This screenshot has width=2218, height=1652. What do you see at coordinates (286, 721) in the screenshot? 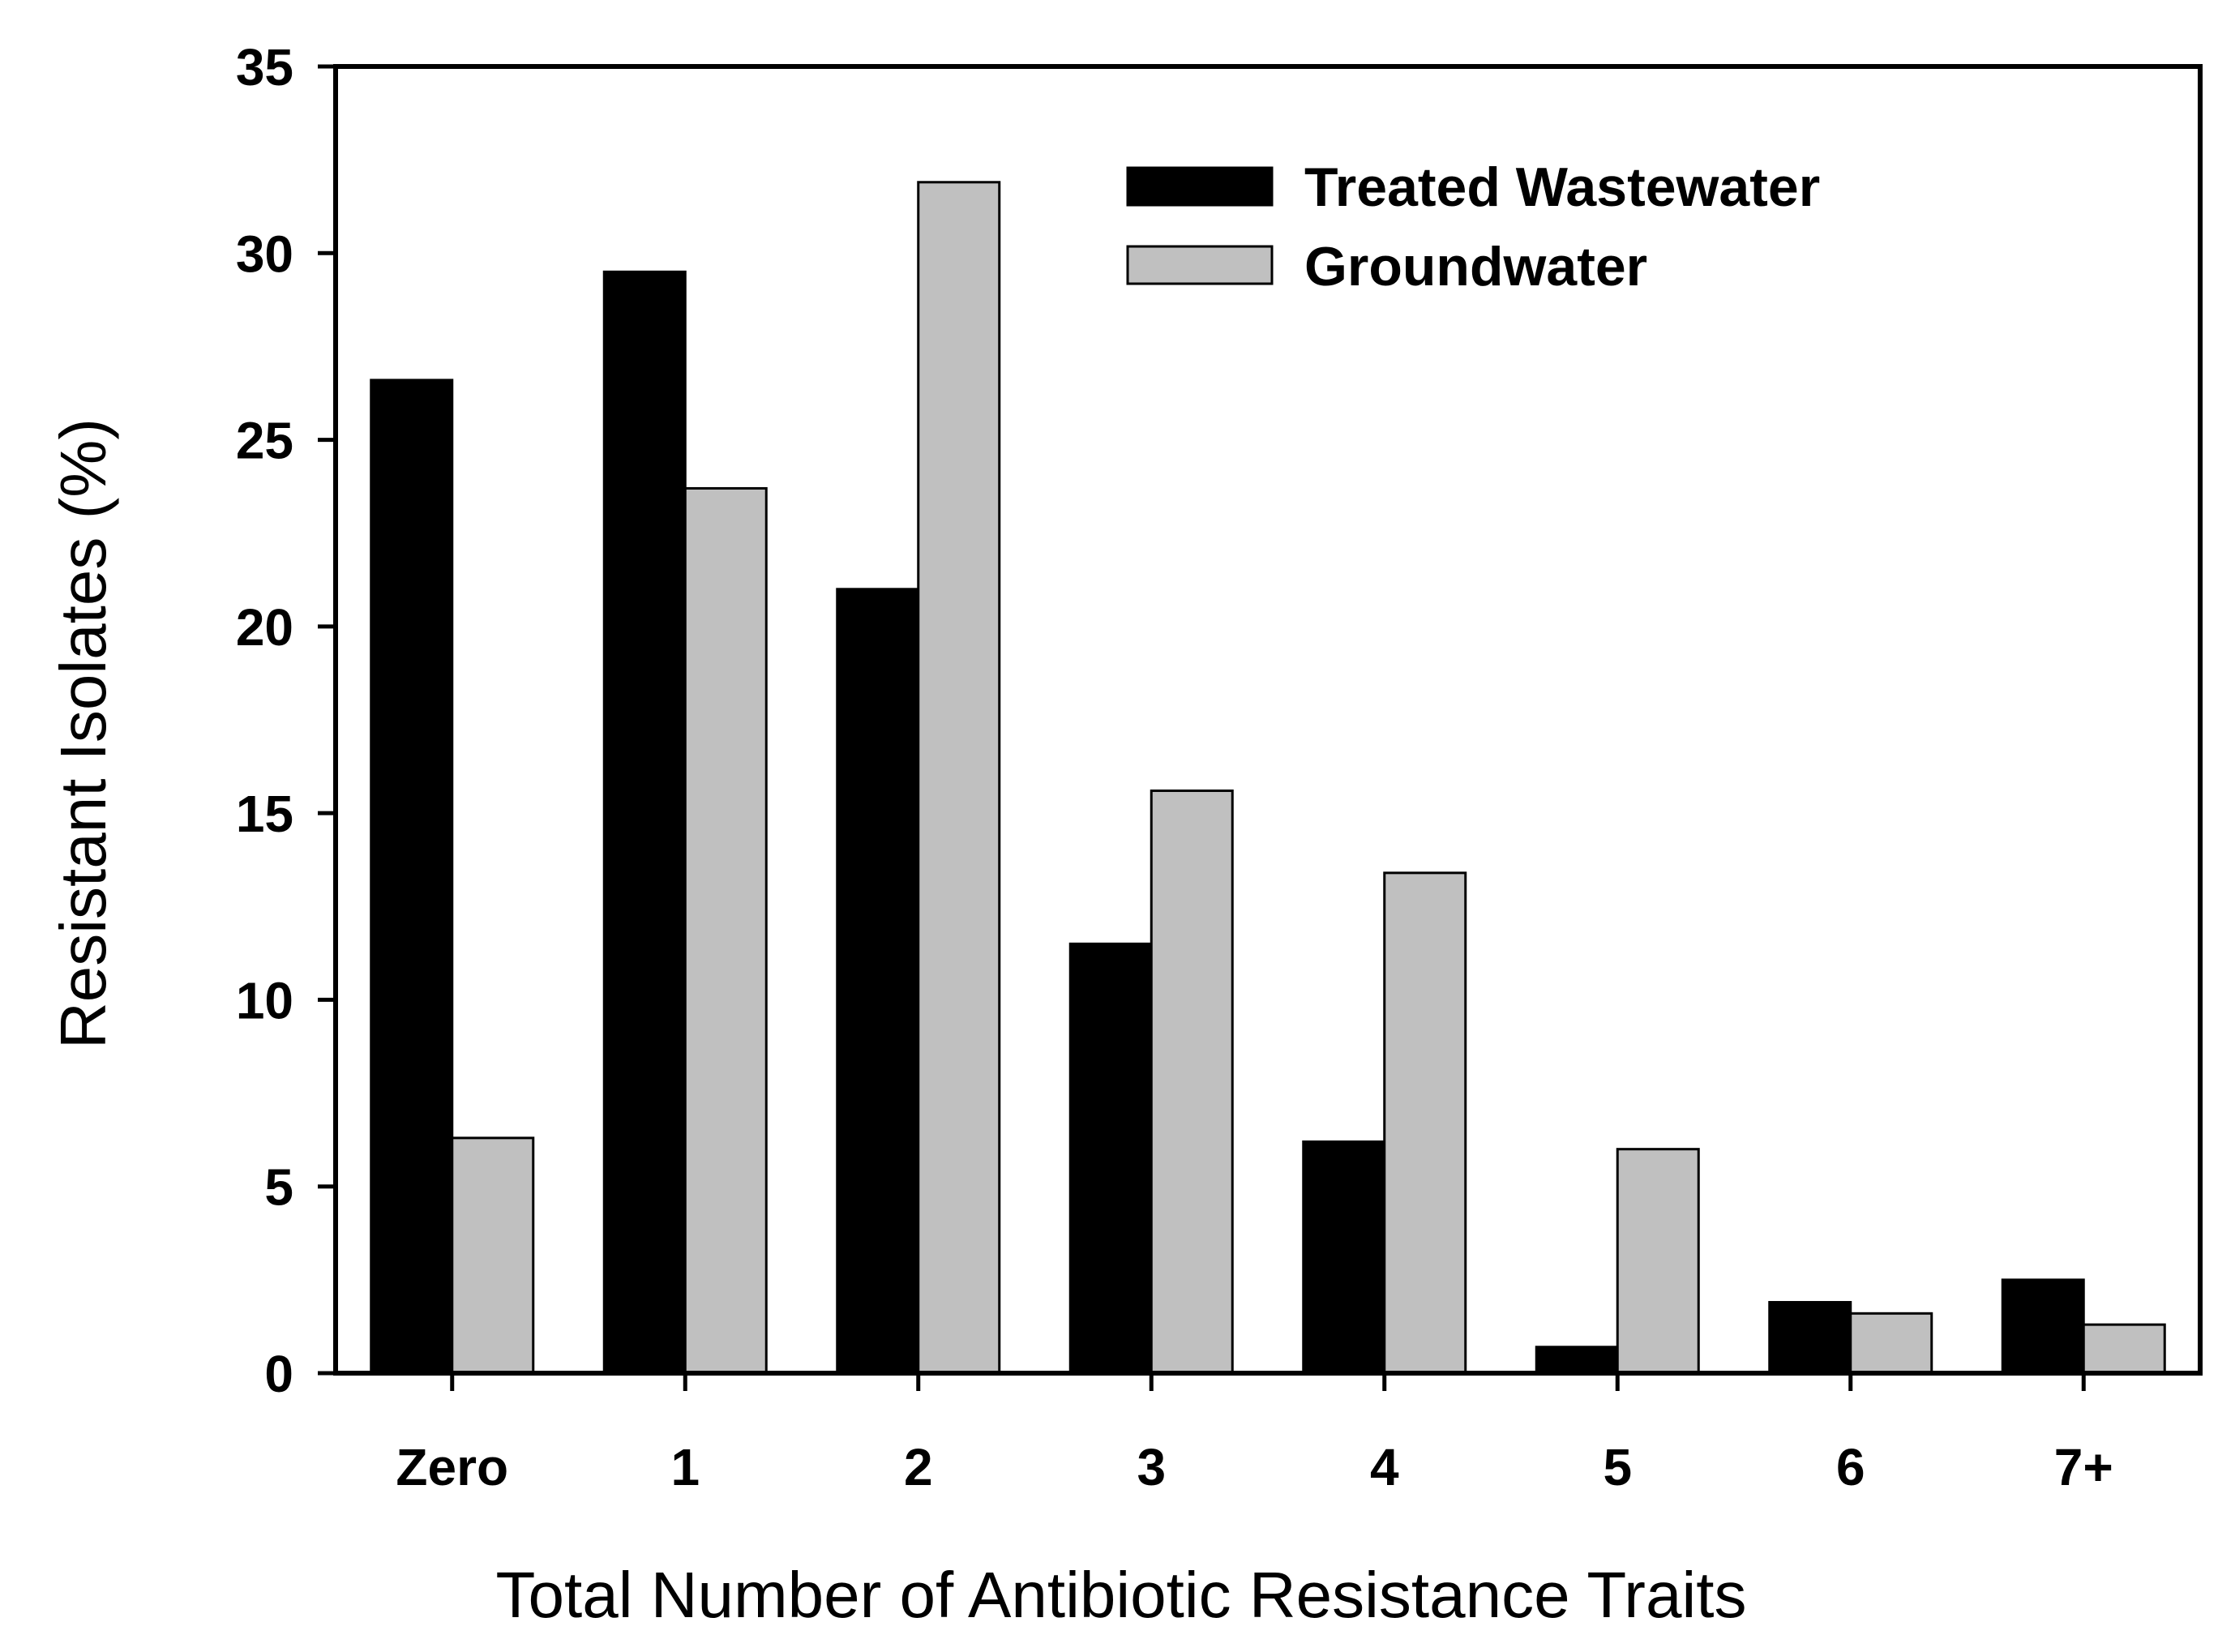
I see `y-axis-ticks: 0 5 10 15 20 25 30 35` at bounding box center [286, 721].